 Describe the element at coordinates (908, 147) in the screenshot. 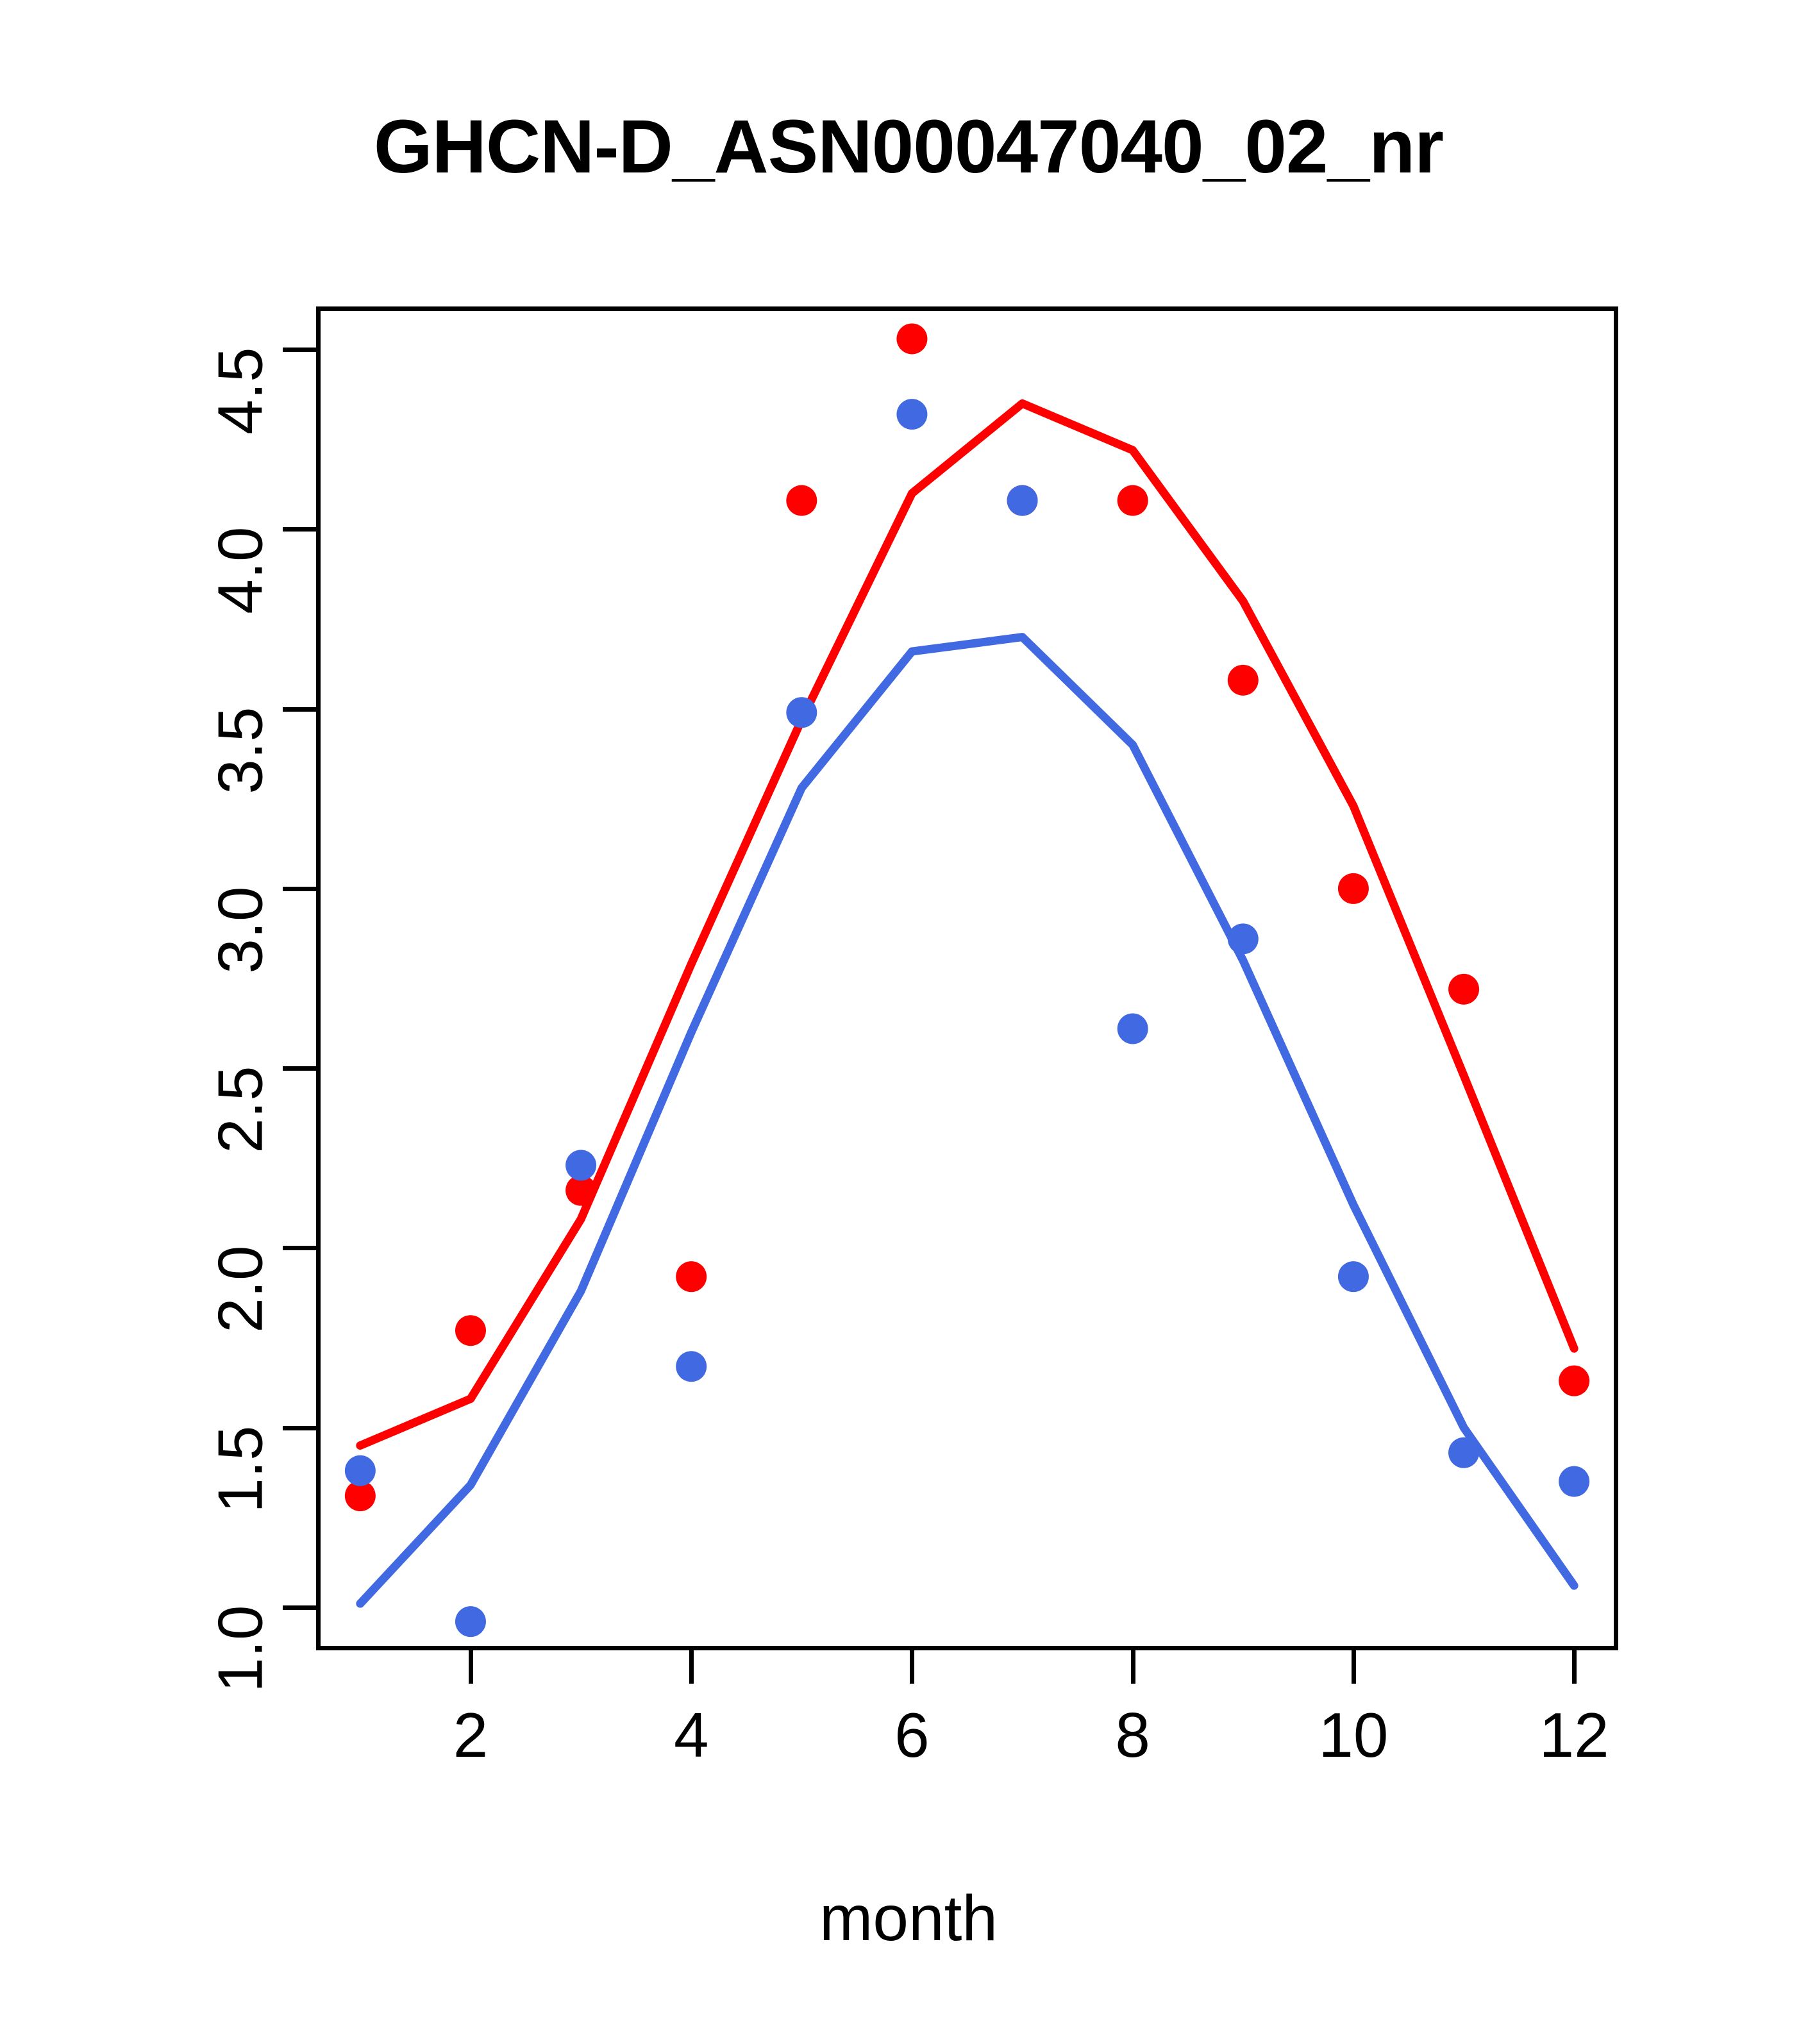

I see `chart-title: GHCN-D_ASN00047040_02_nr` at that location.